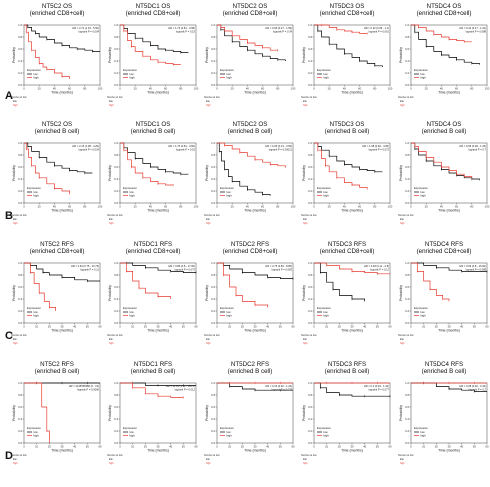 The height and width of the screenshot is (487, 490). I want to click on x-tick-label: 80, so click(375, 207).